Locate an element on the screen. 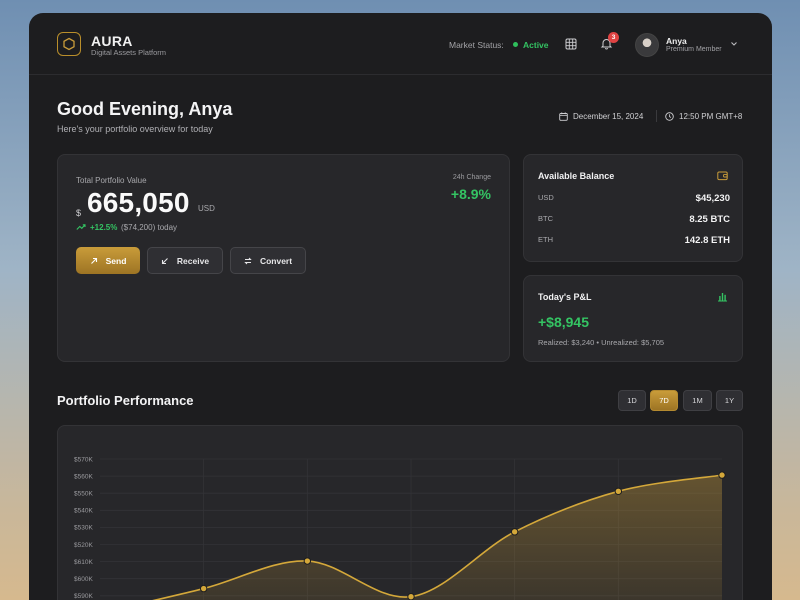  page-subtitle: Here's your portfolio overview for today is located at coordinates (135, 129).